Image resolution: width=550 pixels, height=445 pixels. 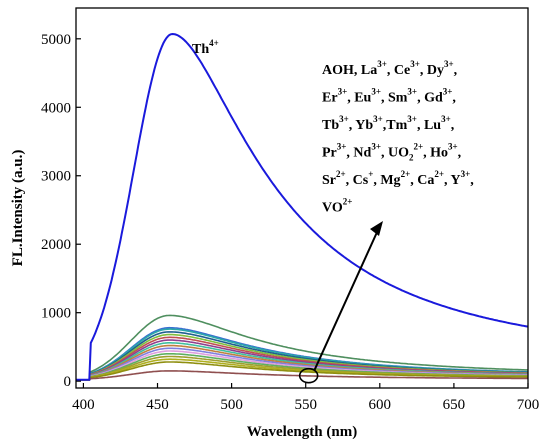 What do you see at coordinates (83, 405) in the screenshot?
I see `x-tick-label: 400` at bounding box center [83, 405].